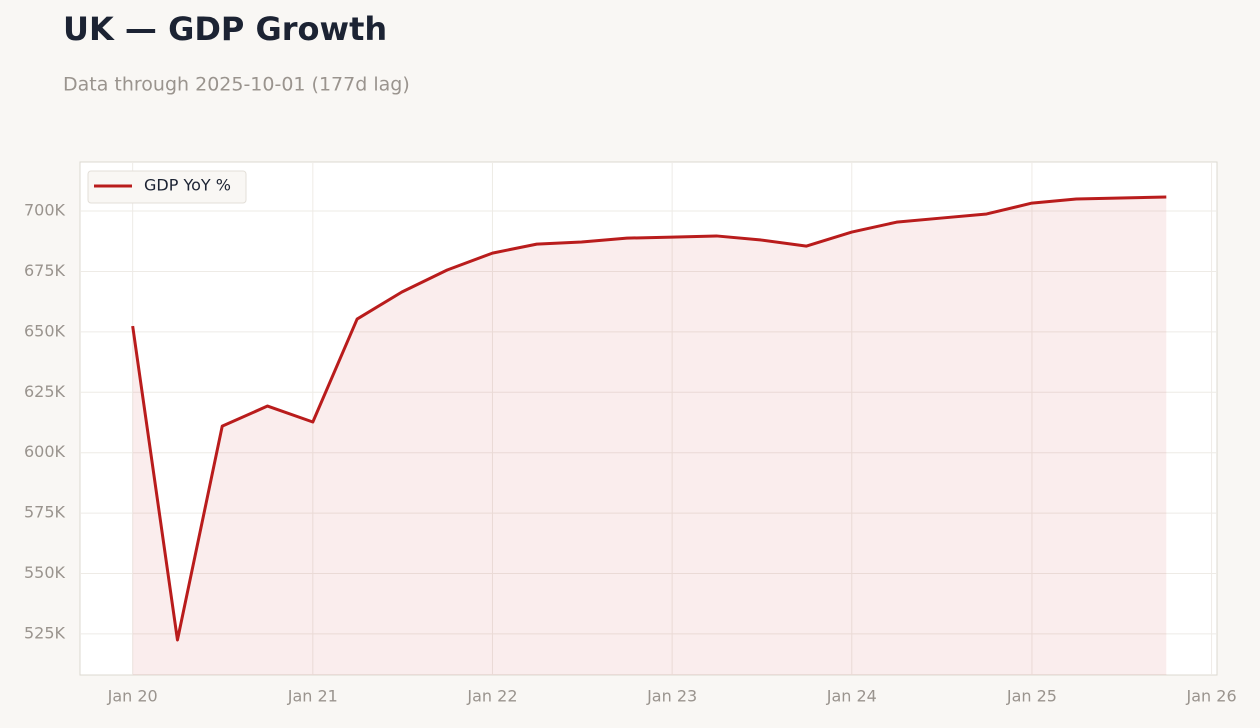 This screenshot has width=1260, height=728. What do you see at coordinates (236, 85) in the screenshot?
I see `chart-subtitle: Data through 2025-10-01 (177d lag)` at bounding box center [236, 85].